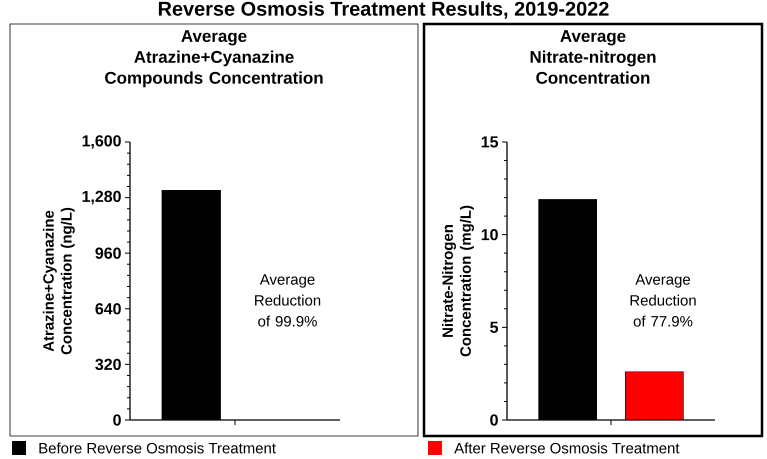 The image size is (767, 459). What do you see at coordinates (593, 67) in the screenshot?
I see `chart-subtitle: Nitrate-nitrogen Concentration` at bounding box center [593, 67].